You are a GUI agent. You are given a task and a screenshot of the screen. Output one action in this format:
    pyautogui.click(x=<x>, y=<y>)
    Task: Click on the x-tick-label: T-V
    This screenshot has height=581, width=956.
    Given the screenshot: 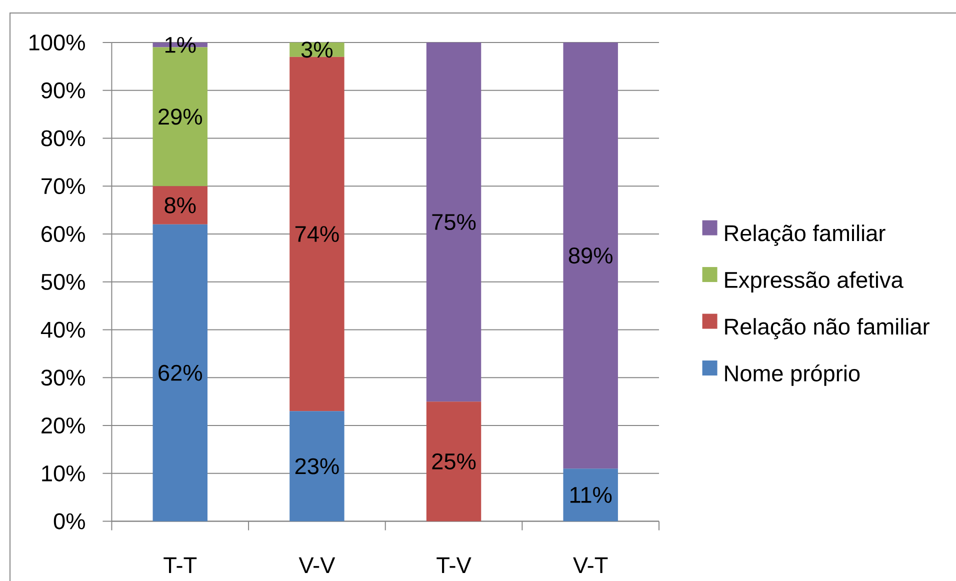 What is the action you would take?
    pyautogui.click(x=454, y=565)
    